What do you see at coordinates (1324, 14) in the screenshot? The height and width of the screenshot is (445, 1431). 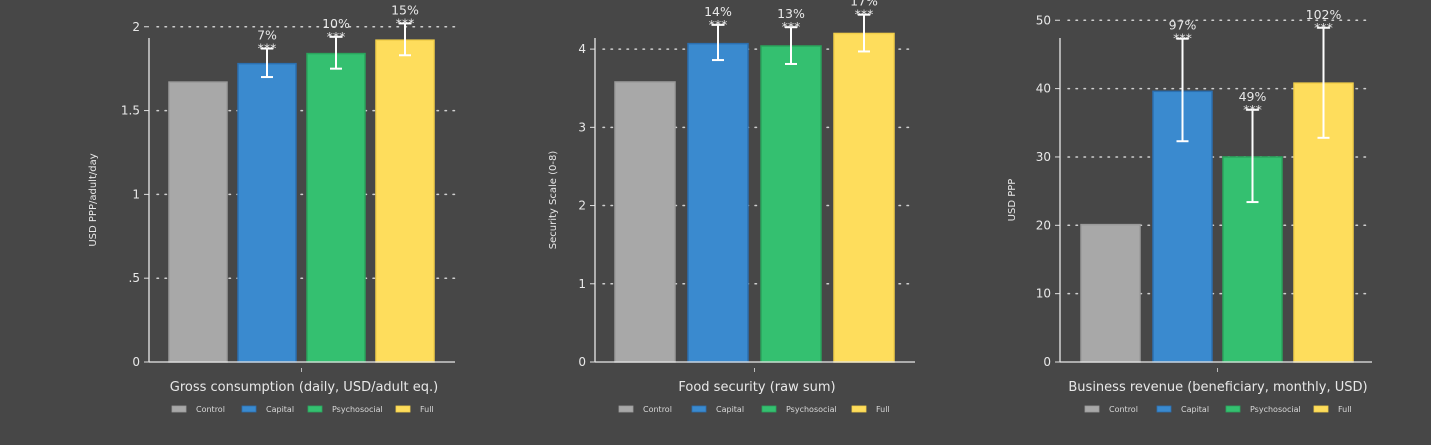 I see `effect-label: 102%` at bounding box center [1324, 14].